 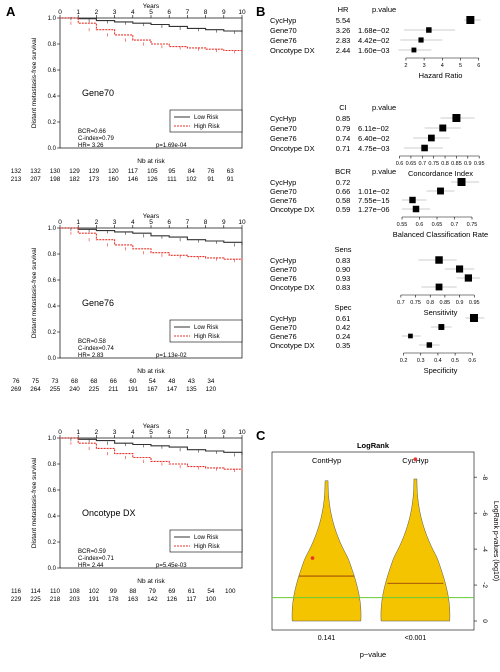 What do you see at coordinates (98, 303) in the screenshot?
I see `km-title: Gene76` at bounding box center [98, 303].